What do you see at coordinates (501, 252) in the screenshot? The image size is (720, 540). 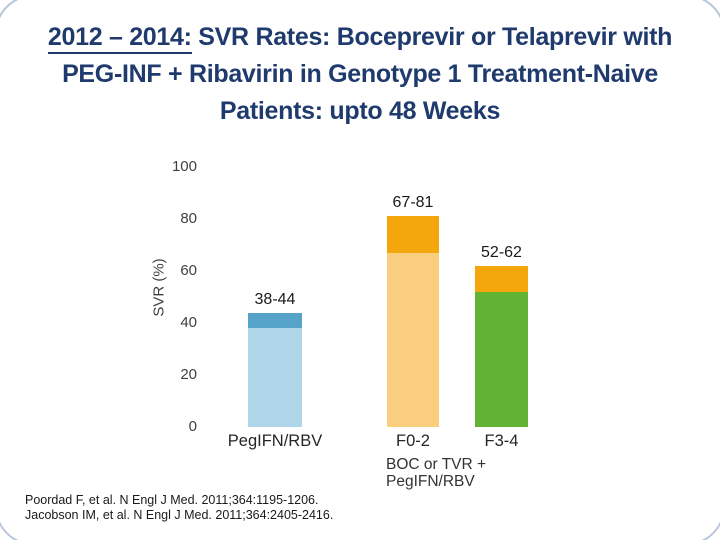 I see `bar-value-label: 52-62` at bounding box center [501, 252].